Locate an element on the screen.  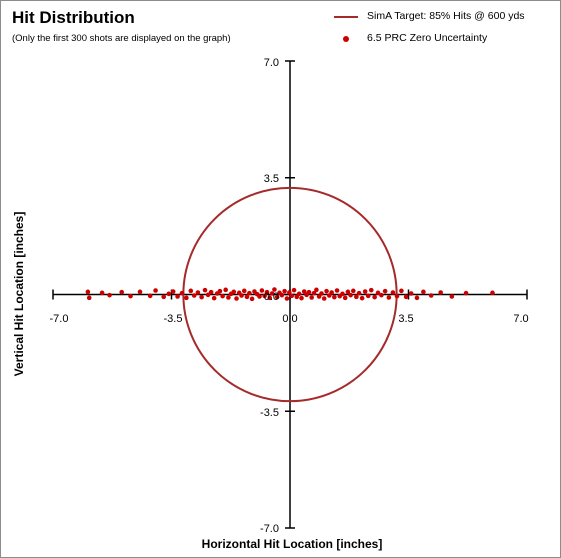
y-tick-label-0: 0.0 is located at coordinates (271, 297).